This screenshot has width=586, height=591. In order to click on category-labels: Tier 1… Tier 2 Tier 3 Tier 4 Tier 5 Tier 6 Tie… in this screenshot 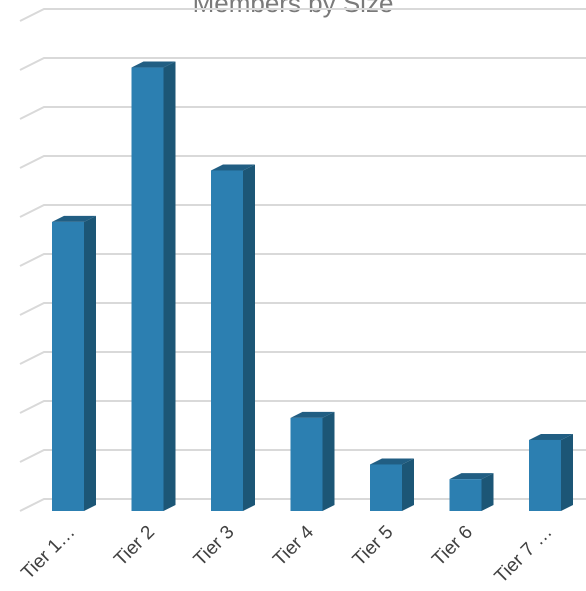, I will do `click(286, 554)`.